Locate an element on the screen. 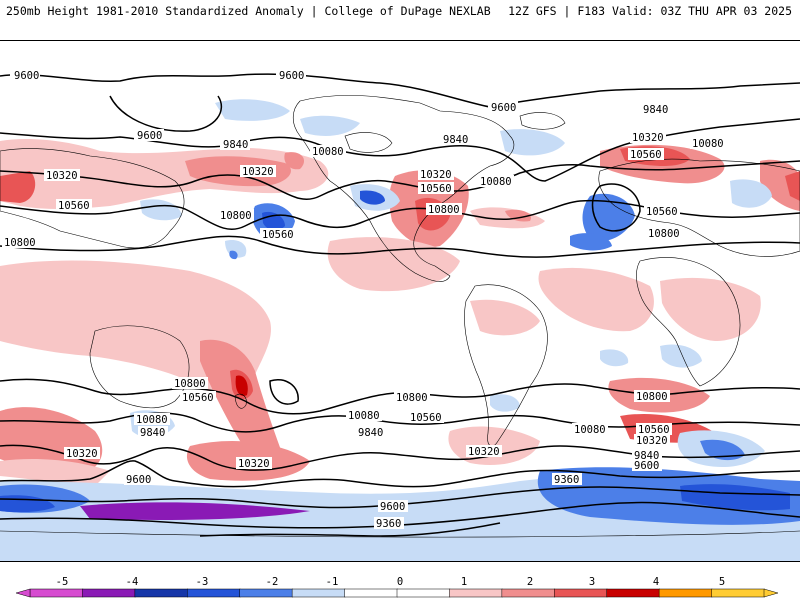 Image resolution: width=800 pixels, height=600 pixels. colorbar-tick: 3 is located at coordinates (592, 582).